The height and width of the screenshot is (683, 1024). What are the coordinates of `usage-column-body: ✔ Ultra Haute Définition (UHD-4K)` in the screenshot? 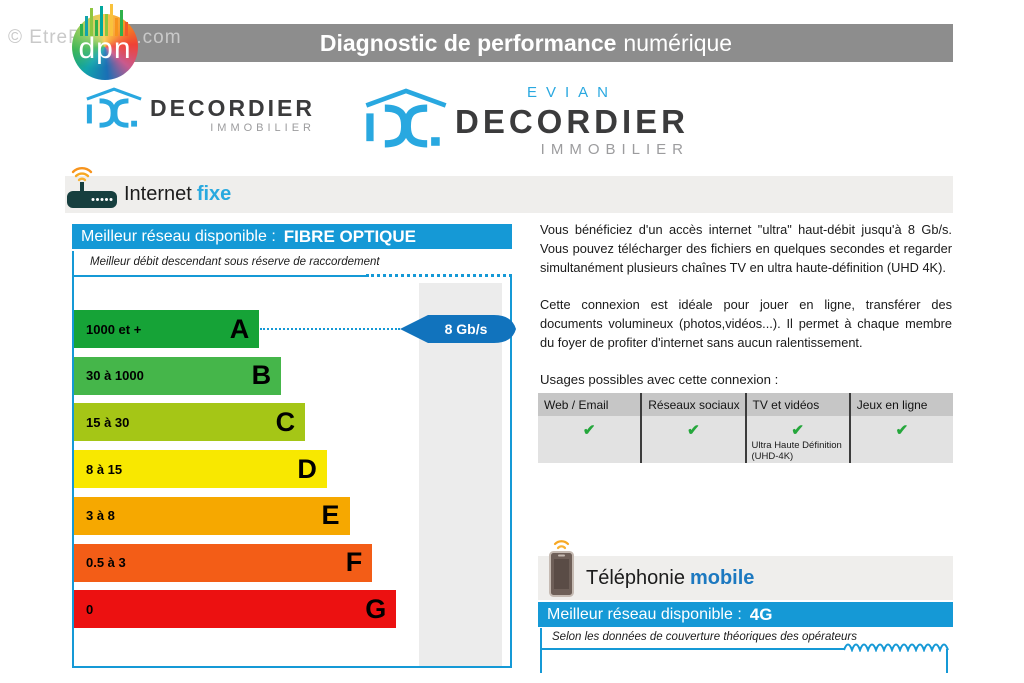 It's located at (797, 439).